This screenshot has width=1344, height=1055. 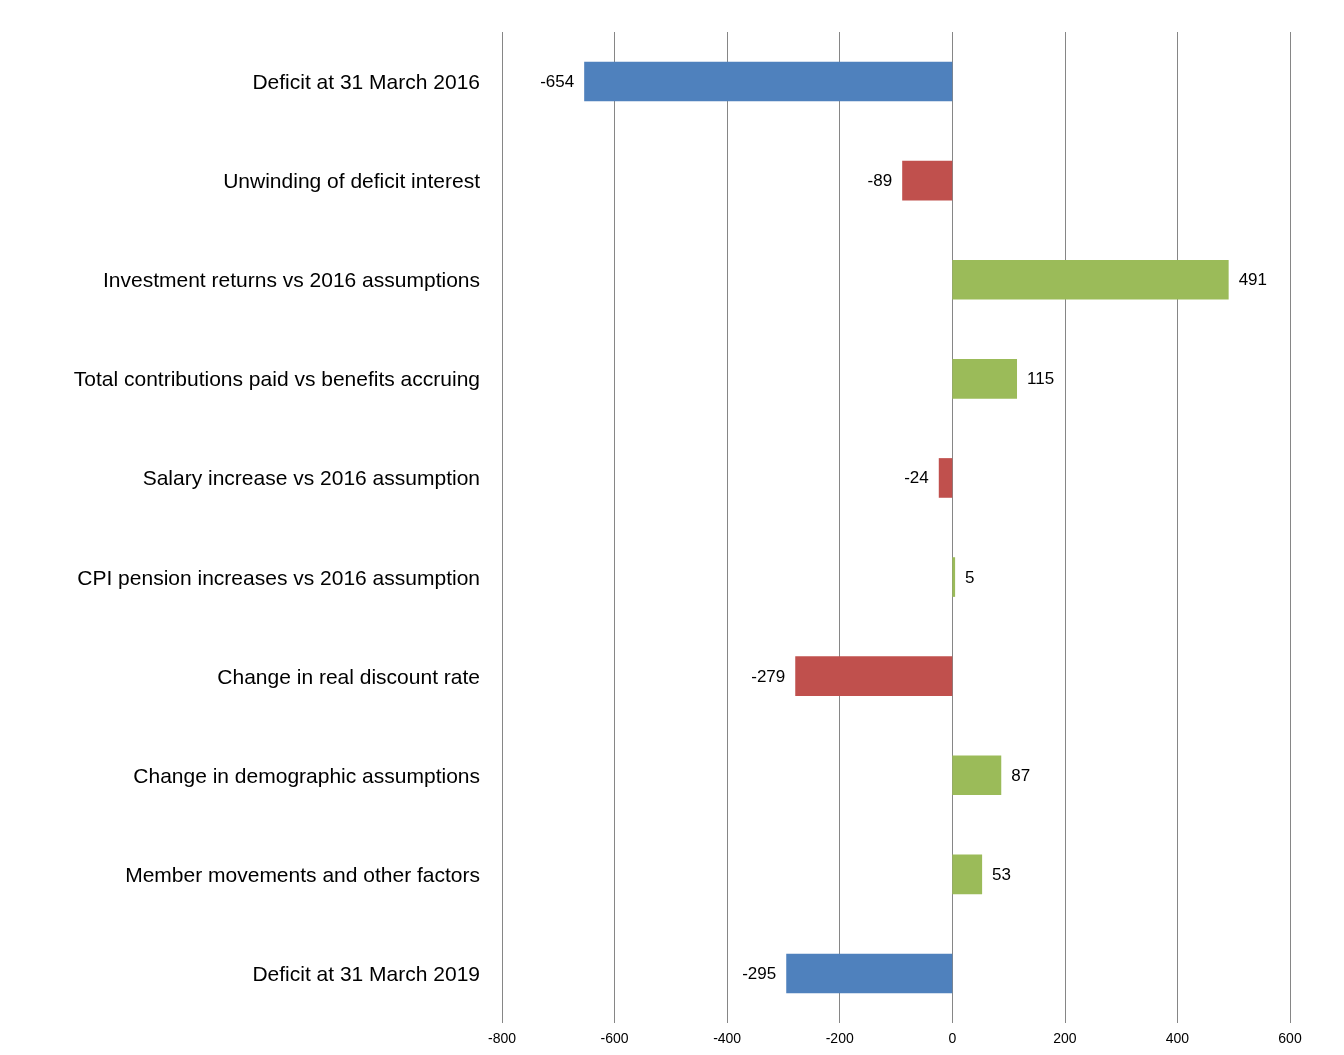 I want to click on x-tick-label: 600, so click(x=1290, y=1038).